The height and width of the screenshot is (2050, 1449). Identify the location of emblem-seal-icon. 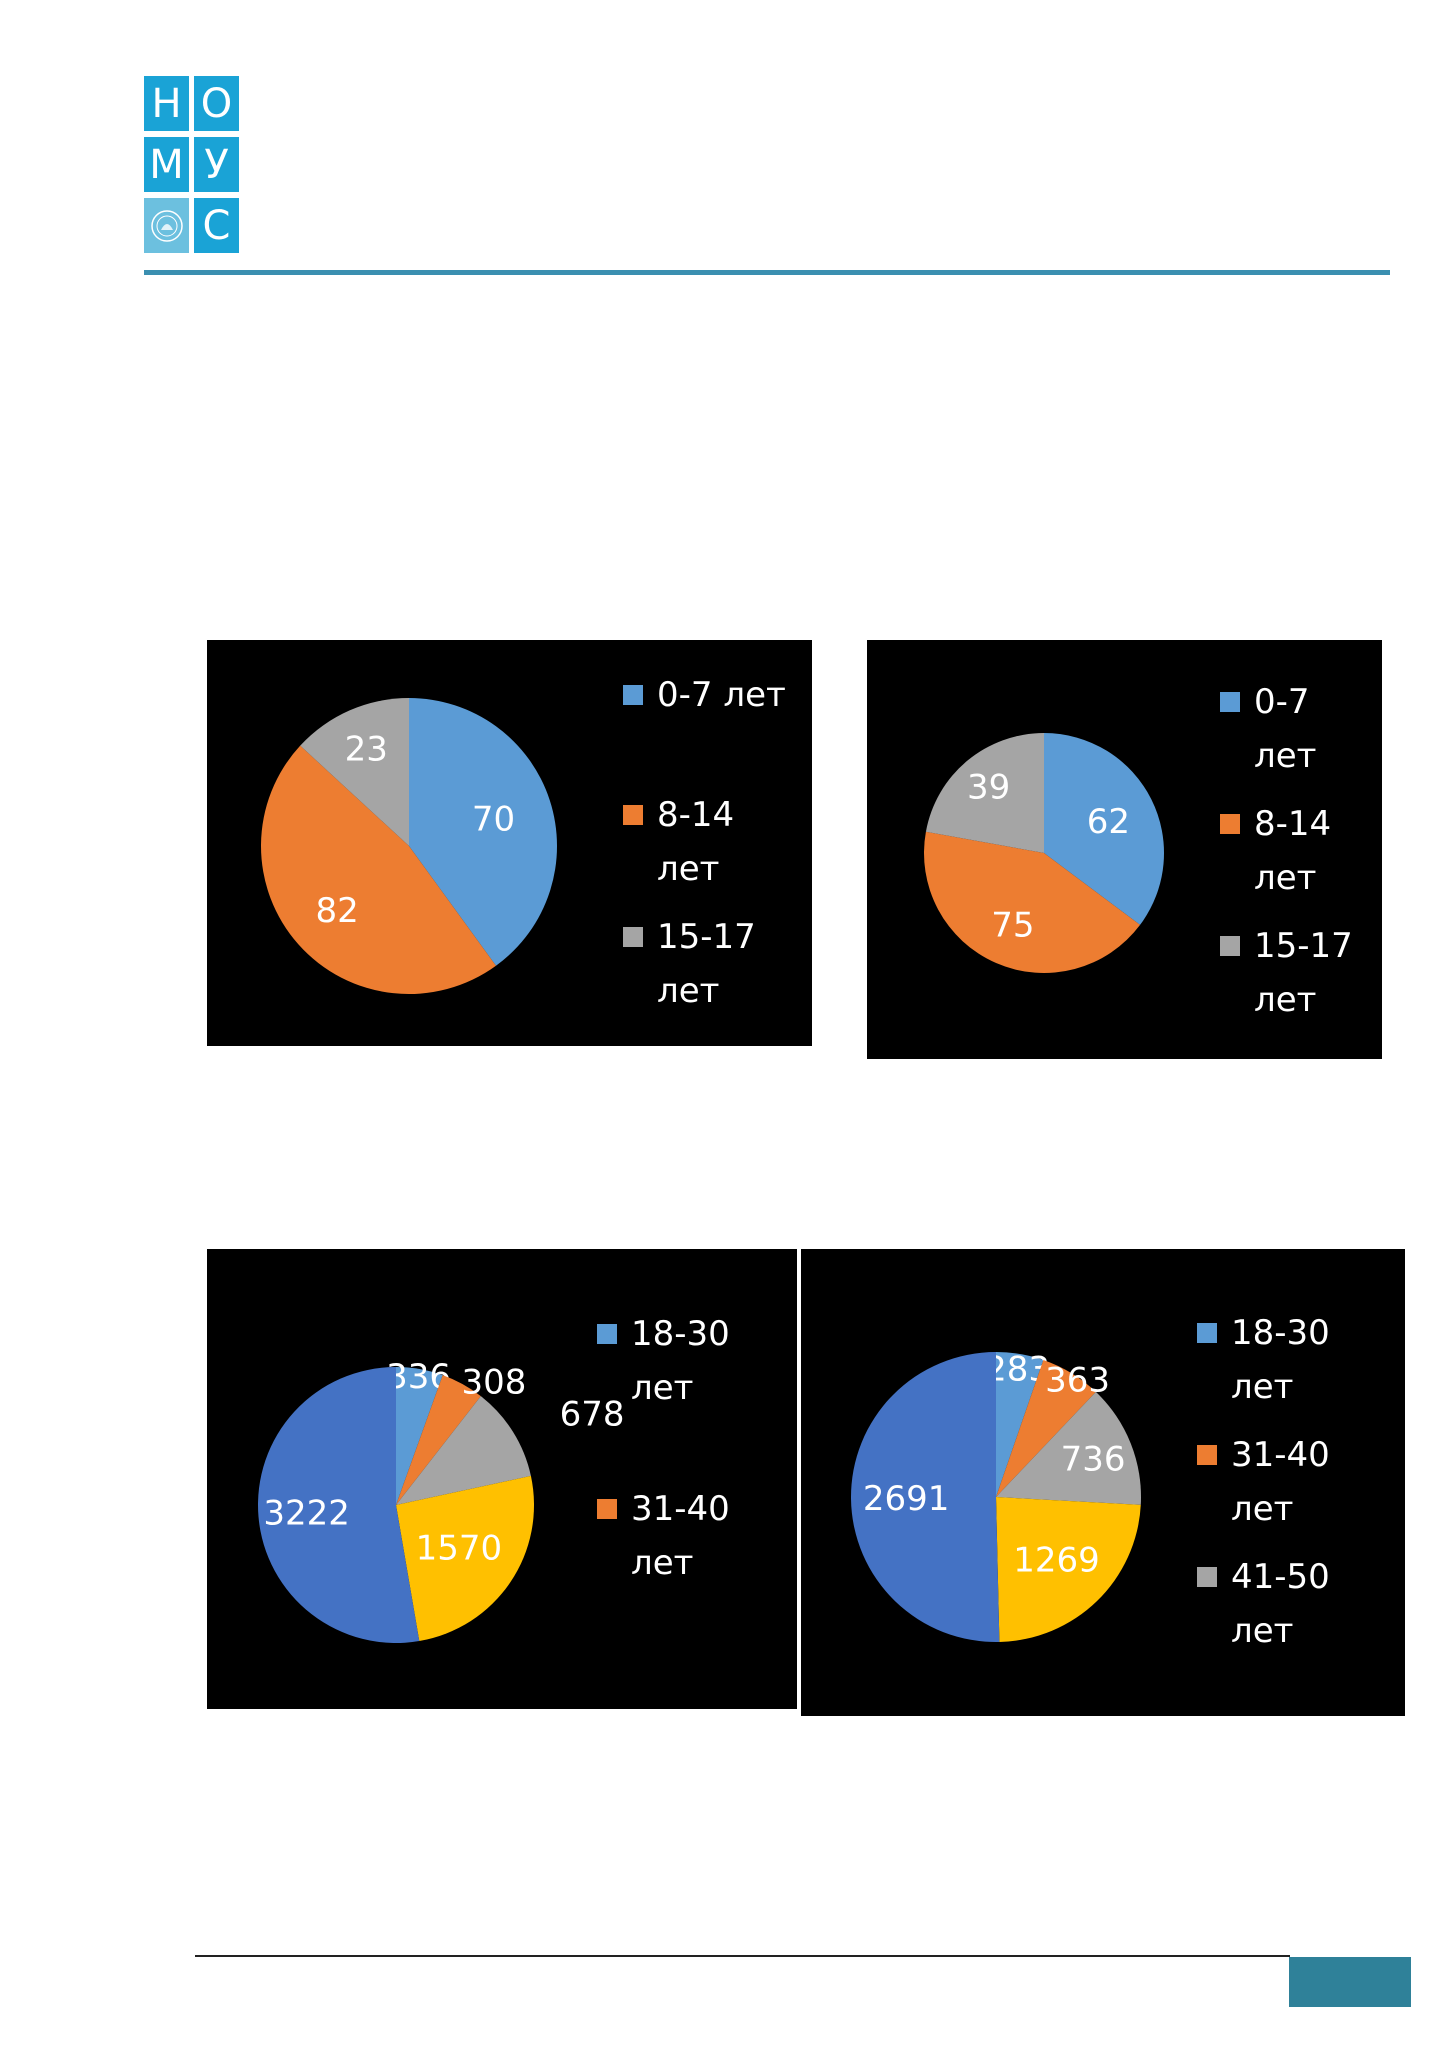
(166, 225).